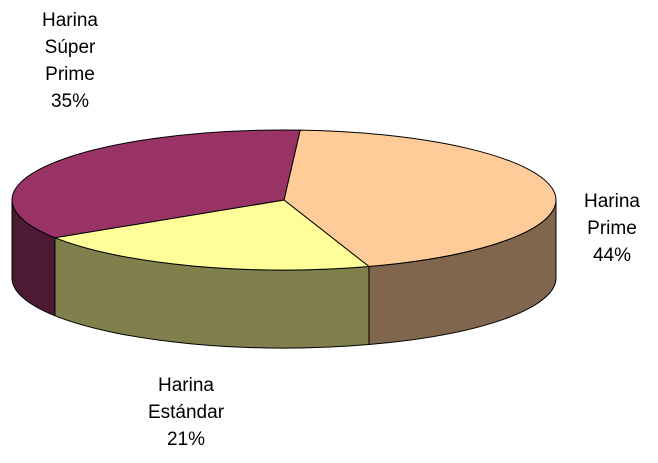 The height and width of the screenshot is (463, 658). Describe the element at coordinates (70, 101) in the screenshot. I see `value-label: 35%` at that location.